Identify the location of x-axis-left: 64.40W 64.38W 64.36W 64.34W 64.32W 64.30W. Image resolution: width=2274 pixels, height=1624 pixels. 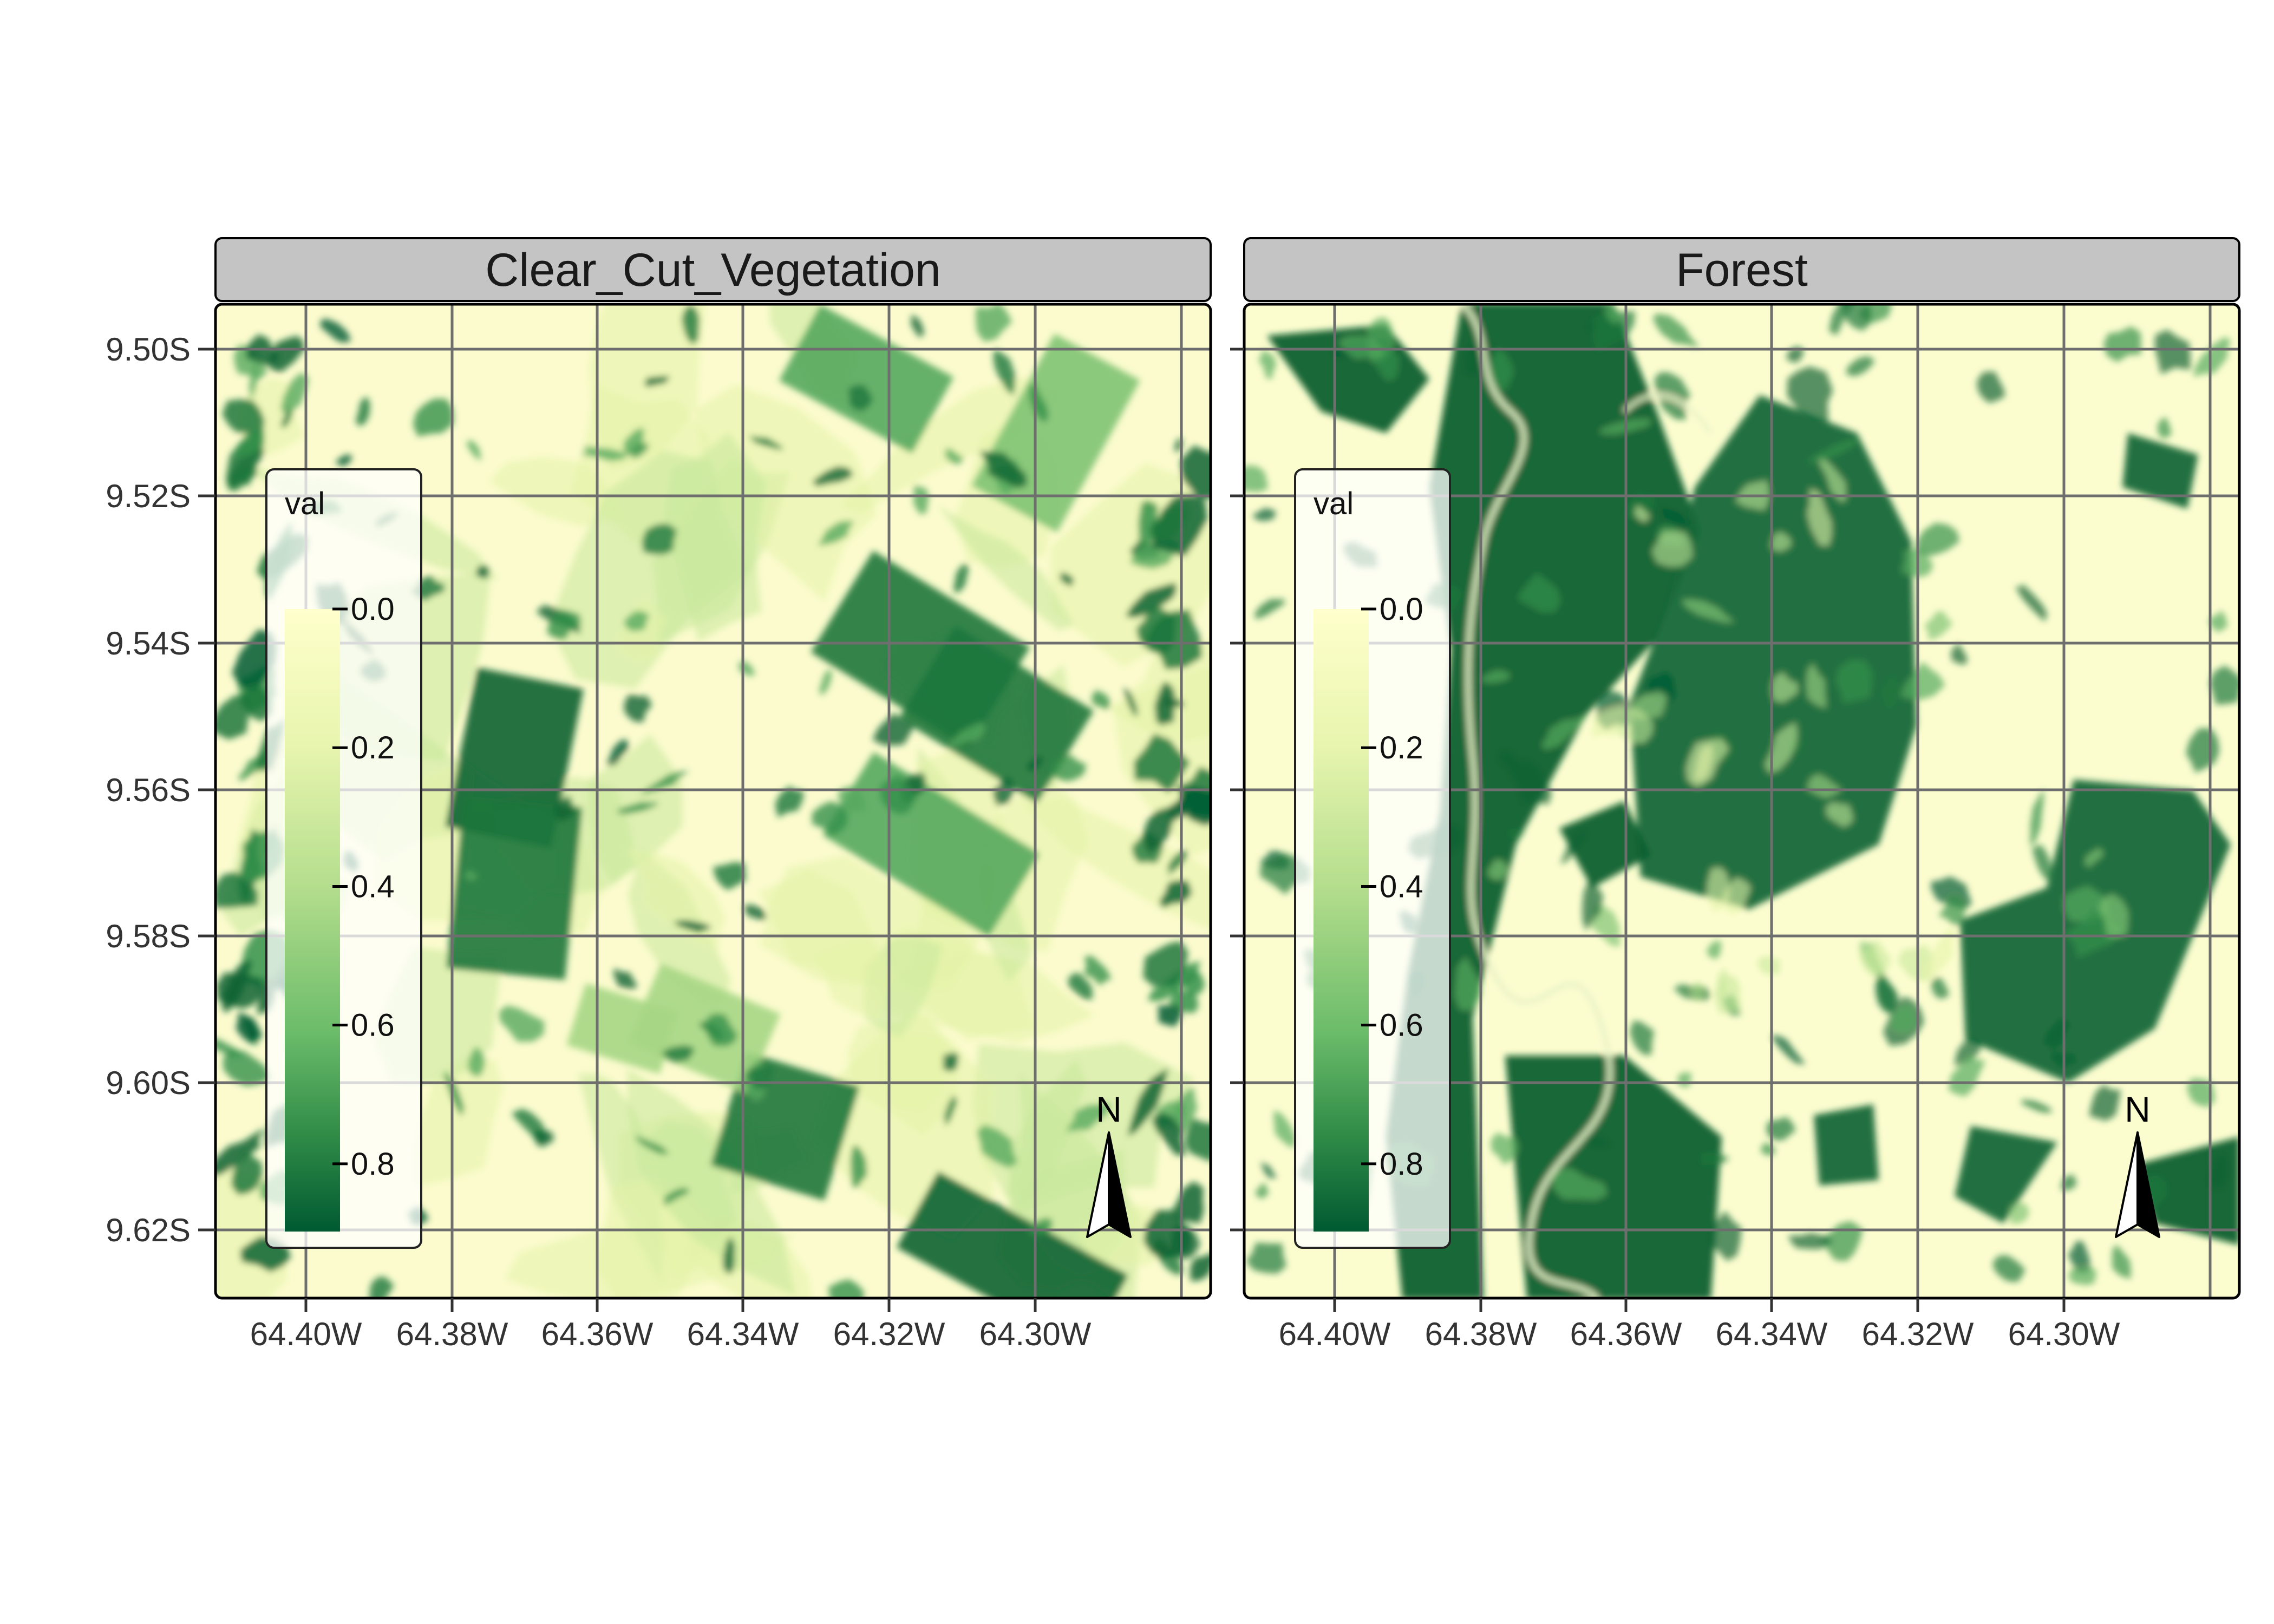
(671, 1325).